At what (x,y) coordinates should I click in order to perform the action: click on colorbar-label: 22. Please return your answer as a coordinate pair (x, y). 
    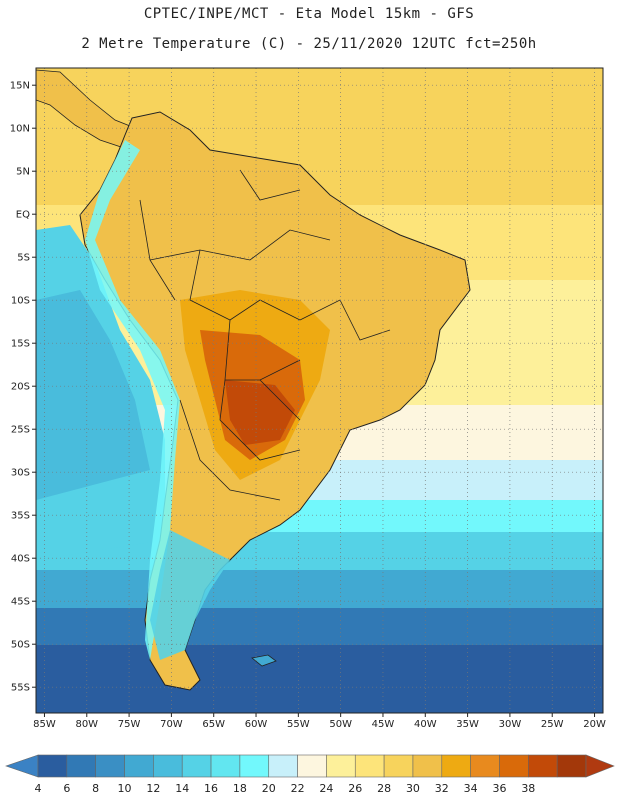
    Looking at the image, I should click on (298, 788).